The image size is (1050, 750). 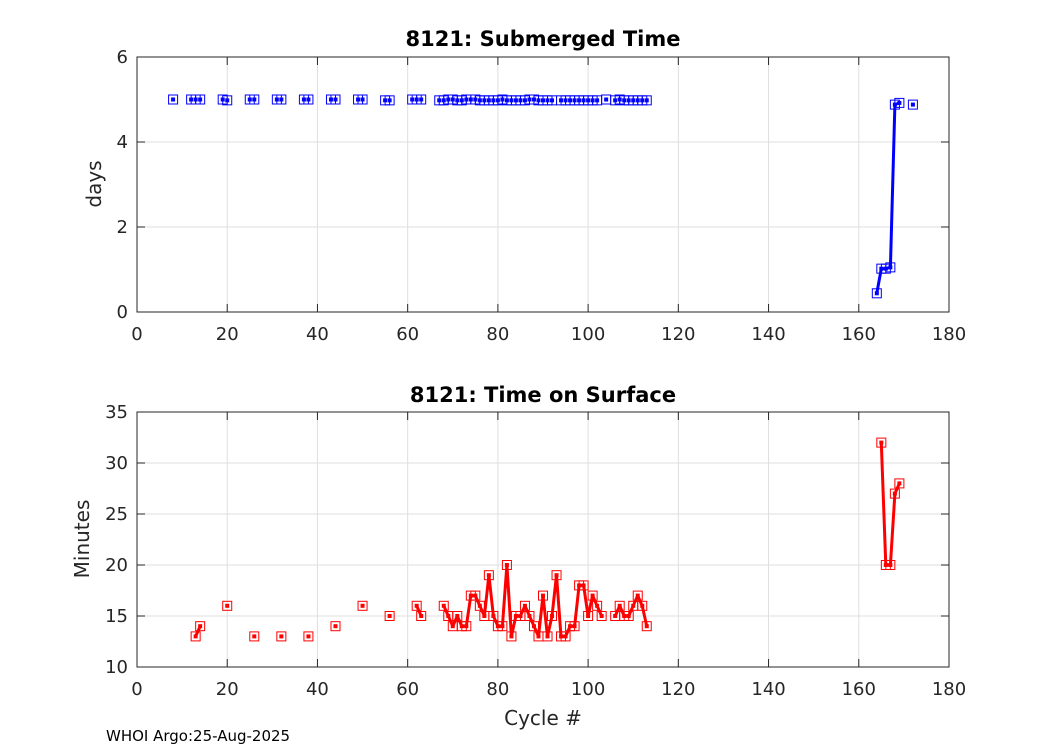 I want to click on y-tick-label: 2, so click(x=122, y=227).